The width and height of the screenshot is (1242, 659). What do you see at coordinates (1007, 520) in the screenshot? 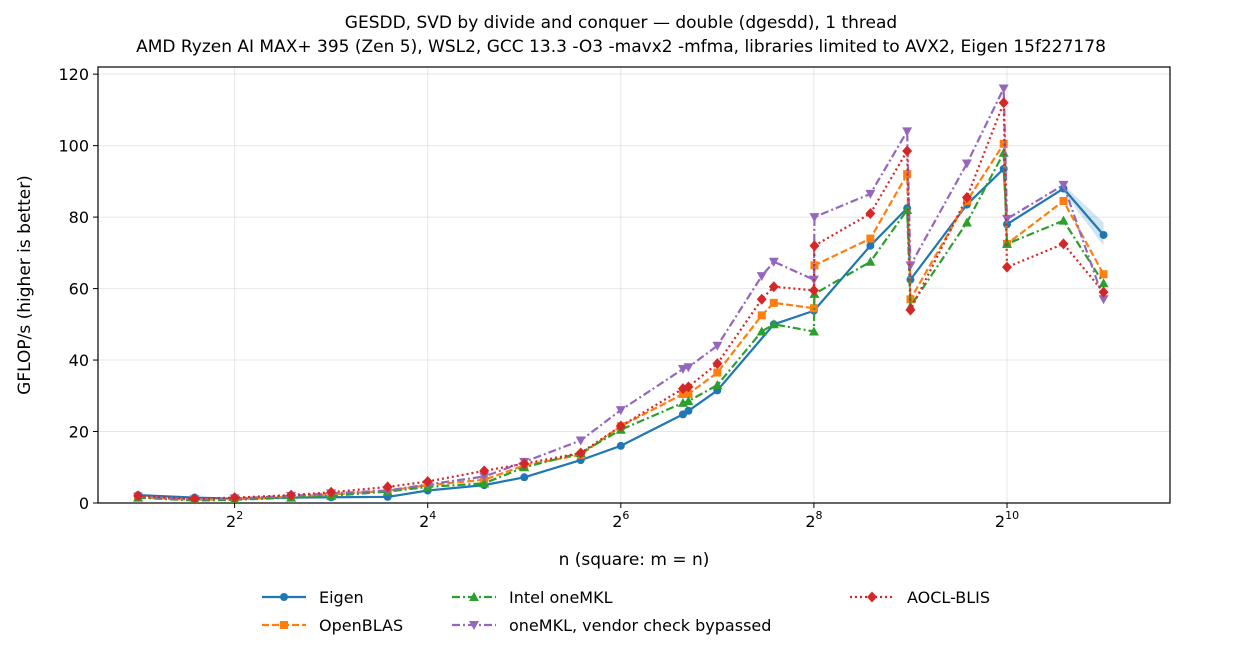
I see `x-tick-label: 210` at bounding box center [1007, 520].